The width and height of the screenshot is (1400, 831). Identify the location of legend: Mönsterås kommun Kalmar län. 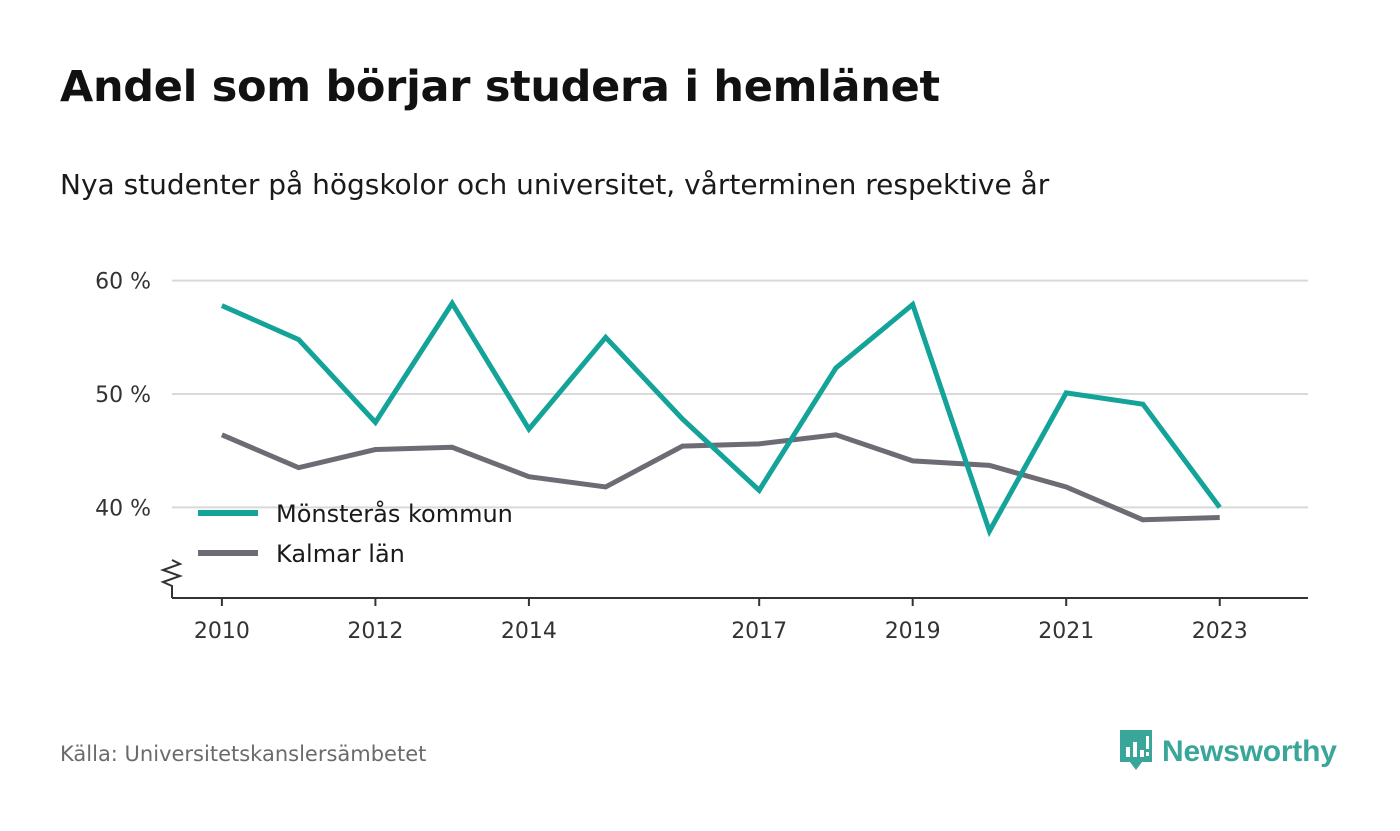
(355, 533).